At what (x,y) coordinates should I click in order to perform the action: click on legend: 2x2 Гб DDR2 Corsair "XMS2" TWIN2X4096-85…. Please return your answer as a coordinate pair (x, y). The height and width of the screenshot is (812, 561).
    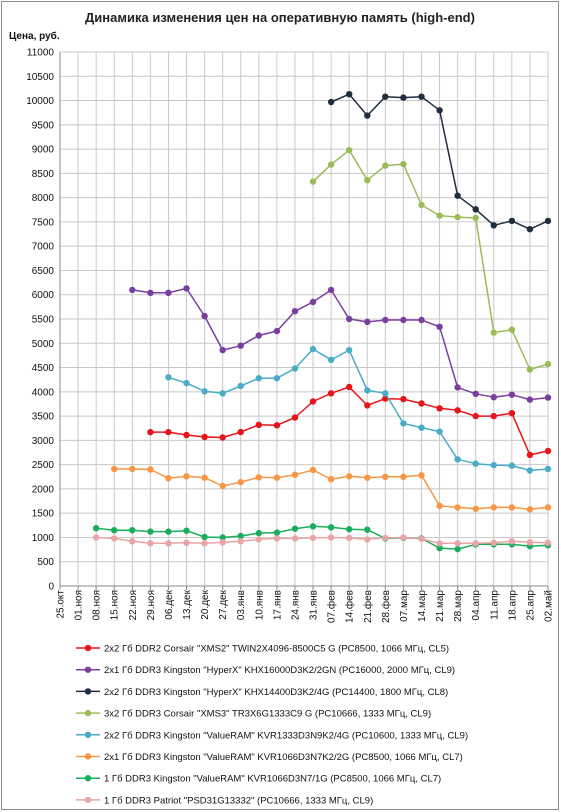
    Looking at the image, I should click on (272, 725).